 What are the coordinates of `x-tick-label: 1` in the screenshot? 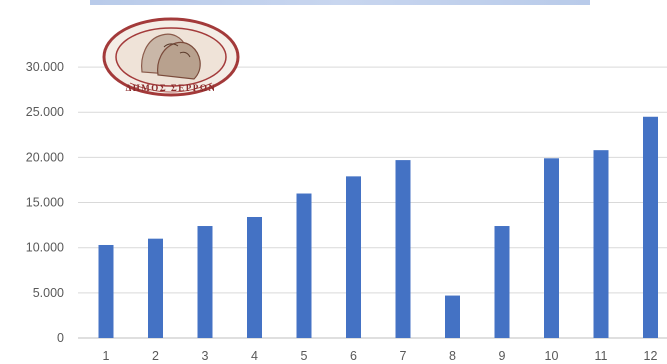 It's located at (106, 356).